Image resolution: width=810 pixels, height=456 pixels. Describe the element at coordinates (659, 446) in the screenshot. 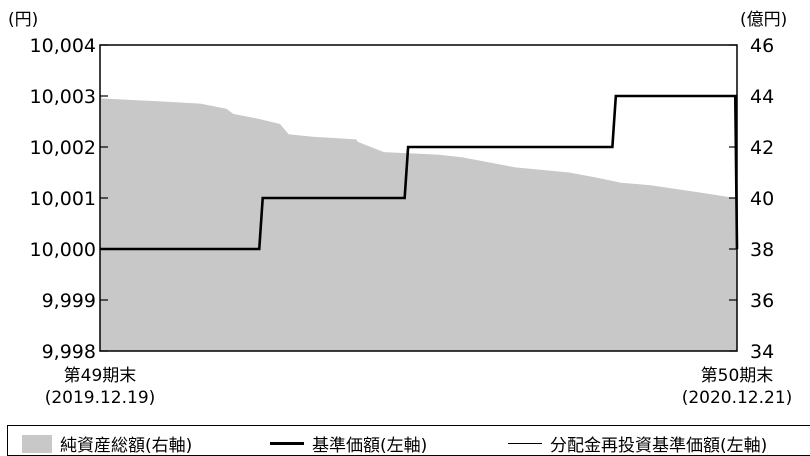

I see `legend-label-reinvested-nav: 分配金再投資基準価額(左軸)` at that location.